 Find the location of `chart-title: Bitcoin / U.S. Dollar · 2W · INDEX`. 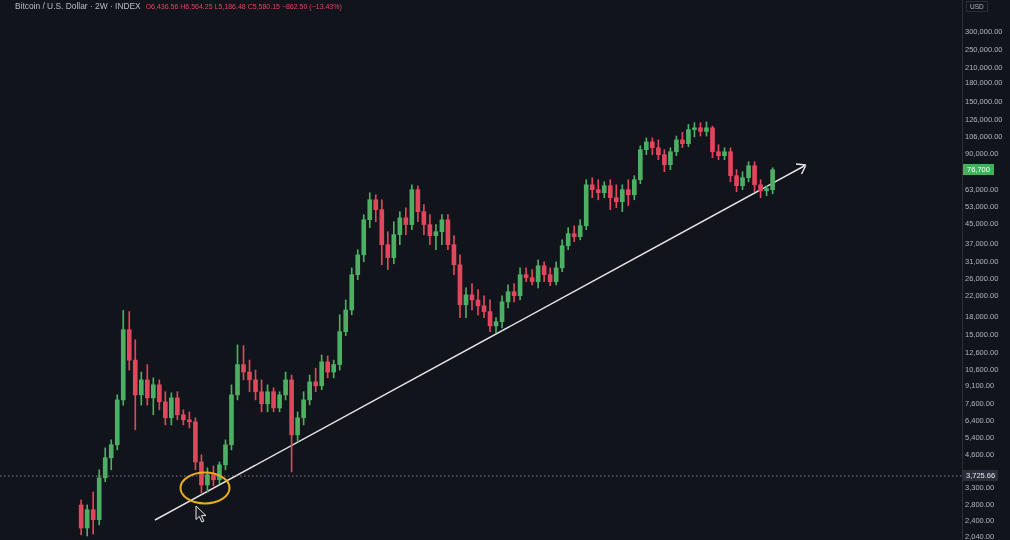

chart-title: Bitcoin / U.S. Dollar · 2W · INDEX is located at coordinates (78, 6).